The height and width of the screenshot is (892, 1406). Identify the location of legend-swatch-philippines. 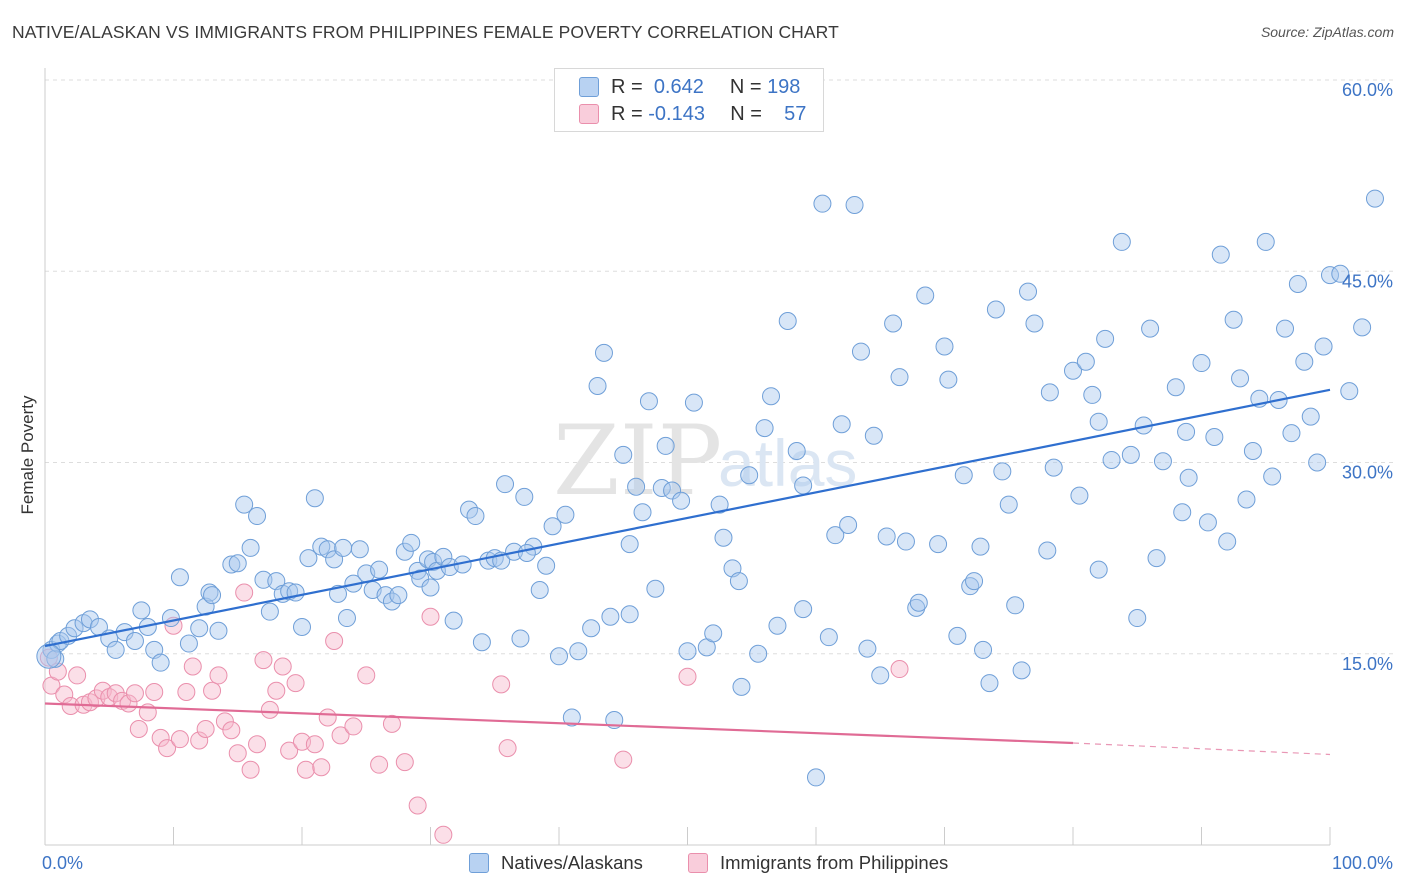
(589, 114).